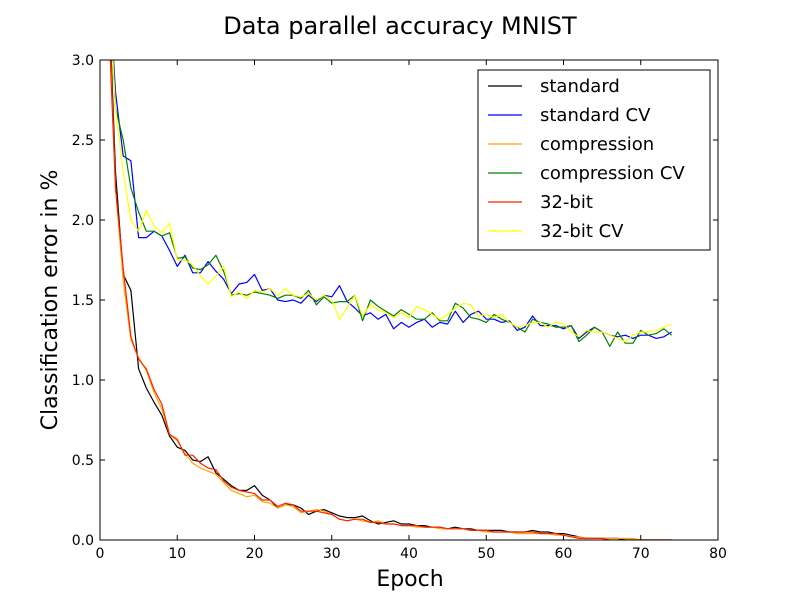 Image resolution: width=800 pixels, height=600 pixels. Describe the element at coordinates (83, 61) in the screenshot. I see `y-tick-label: 3.0` at that location.